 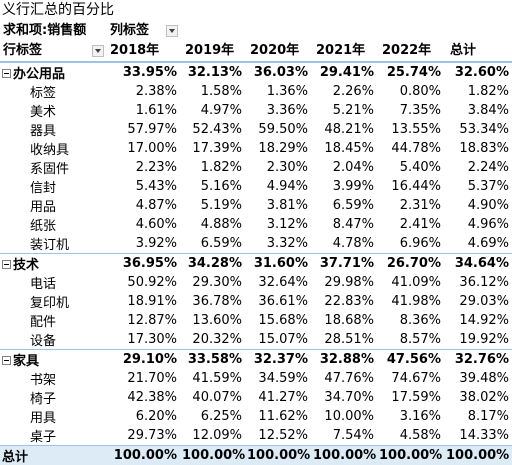 What do you see at coordinates (134, 51) in the screenshot?
I see `column-header-2018: 2018年` at bounding box center [134, 51].